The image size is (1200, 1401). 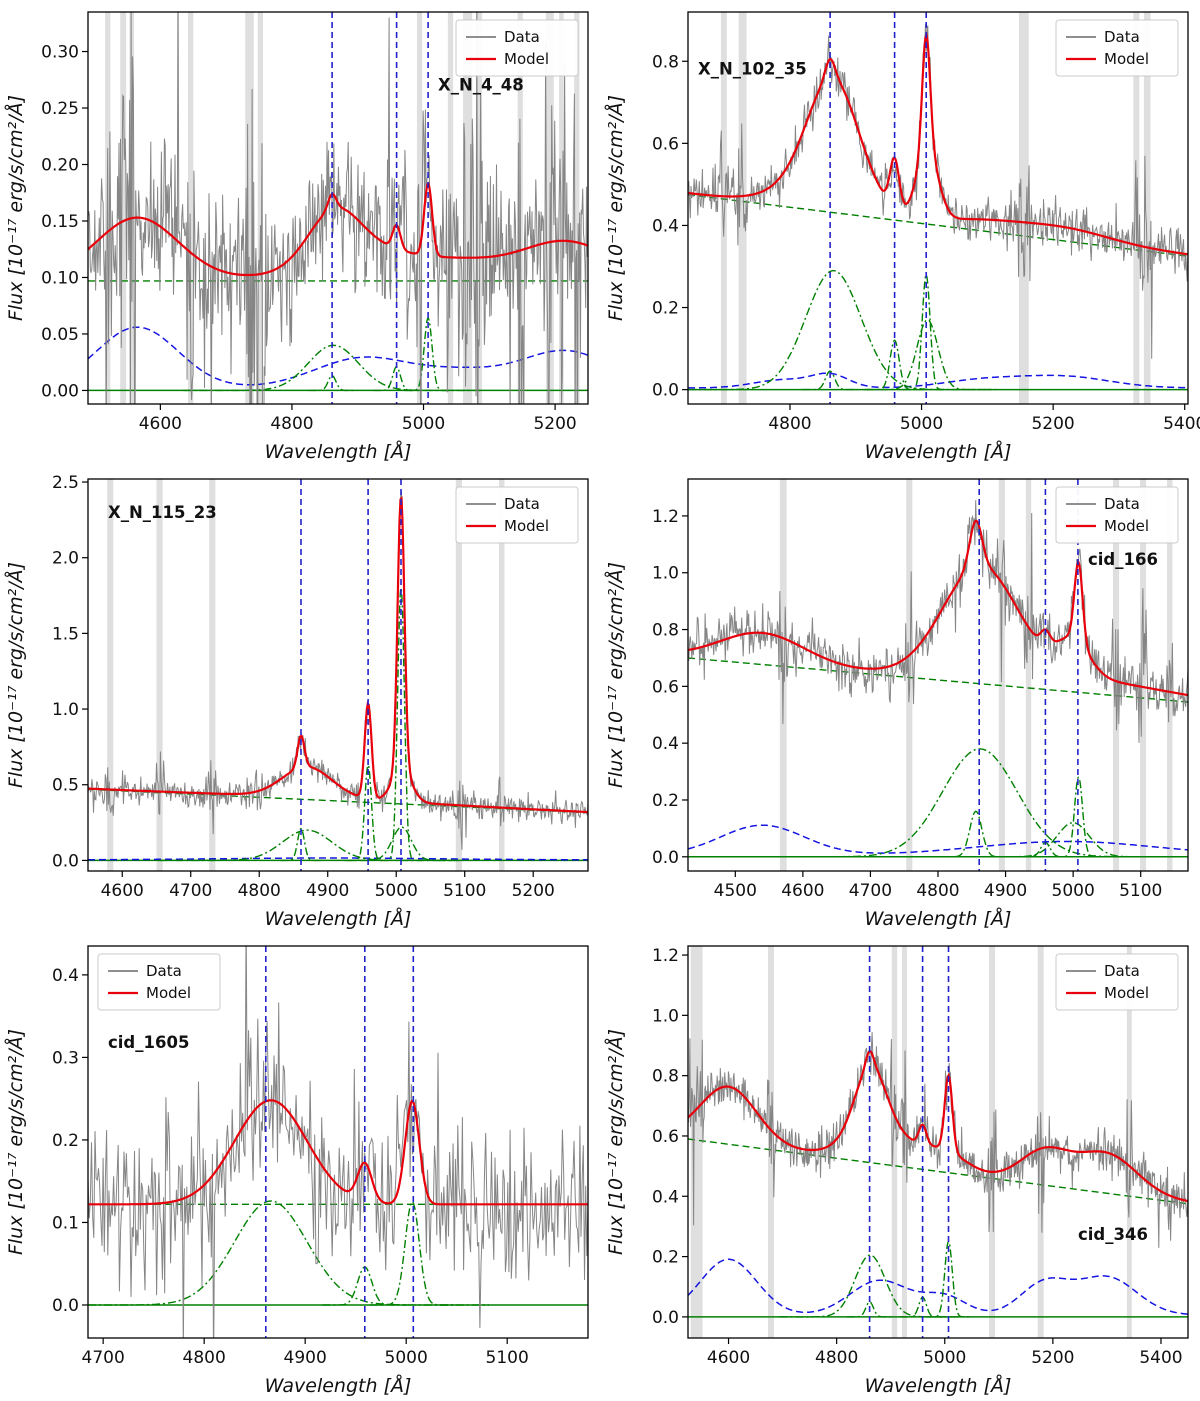 What do you see at coordinates (481, 84) in the screenshot?
I see `panel-label: X_N_4_48` at bounding box center [481, 84].